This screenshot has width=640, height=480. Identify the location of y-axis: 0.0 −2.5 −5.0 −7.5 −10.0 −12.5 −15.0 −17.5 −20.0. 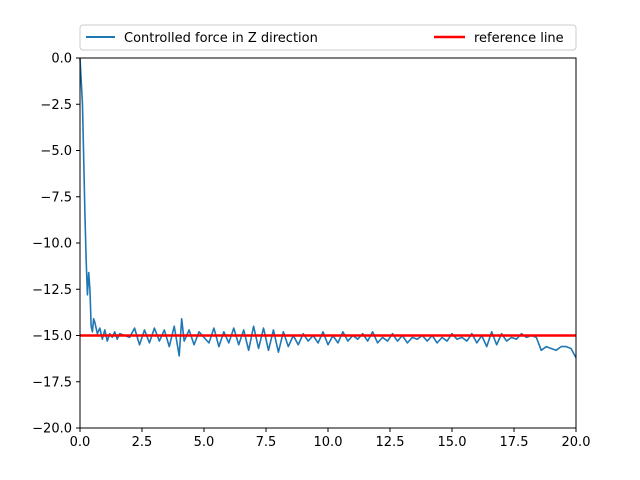
(56, 244).